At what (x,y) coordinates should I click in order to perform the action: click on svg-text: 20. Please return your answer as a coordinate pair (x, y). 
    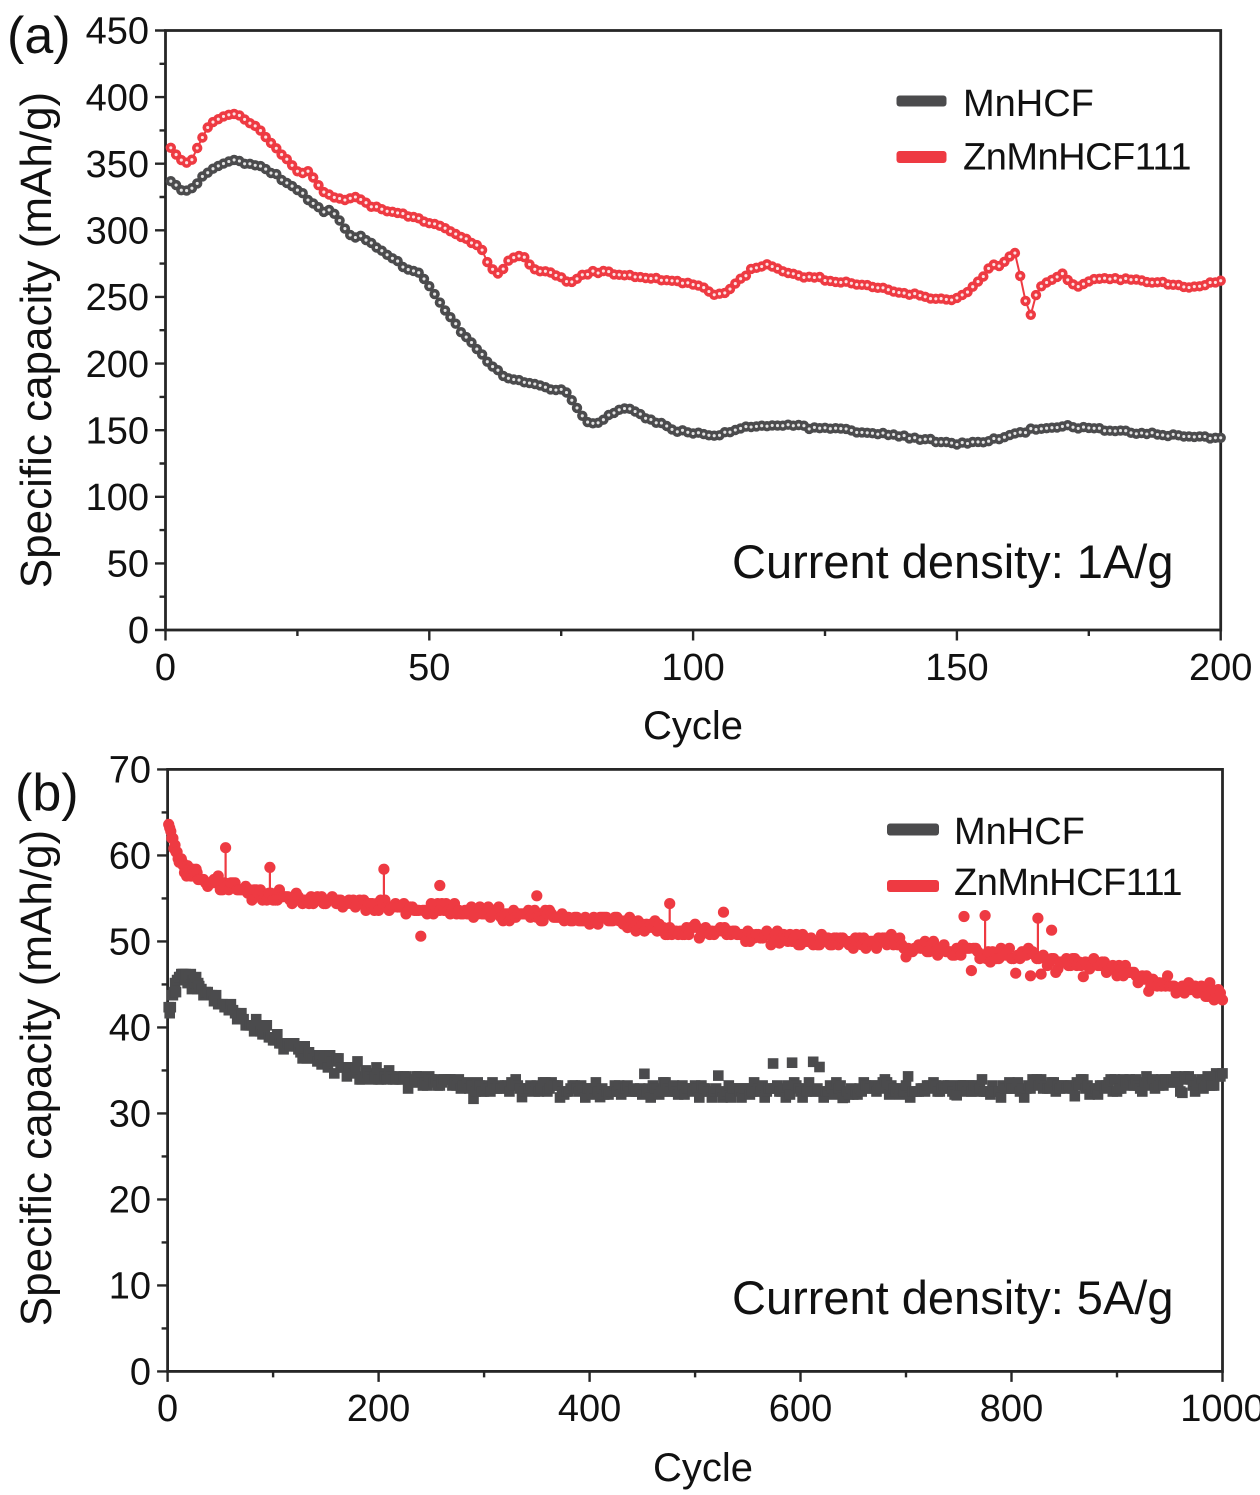
    Looking at the image, I should click on (130, 1201).